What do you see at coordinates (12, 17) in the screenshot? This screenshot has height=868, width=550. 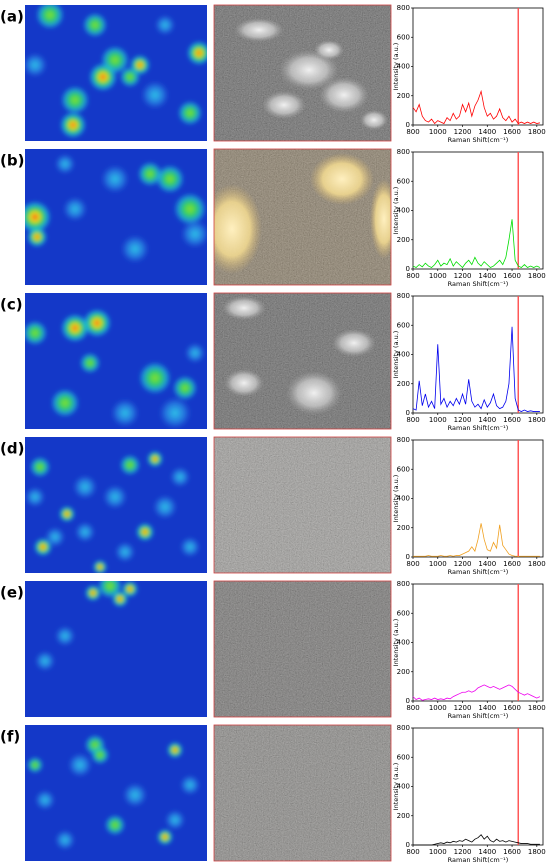 I see `panel-label: (a)` at bounding box center [12, 17].